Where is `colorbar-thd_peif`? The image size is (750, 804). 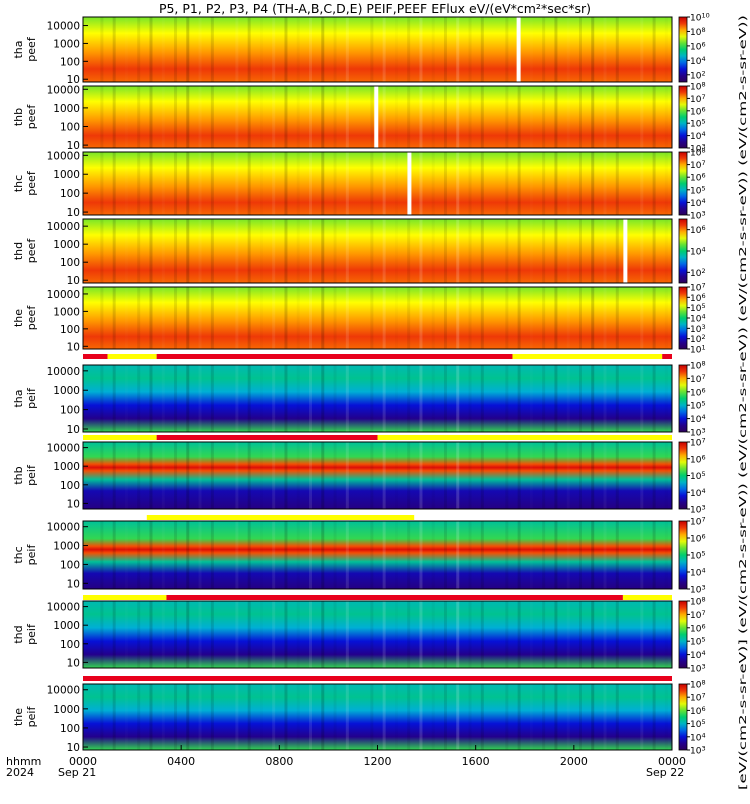 colorbar-thd_peif is located at coordinates (683, 634).